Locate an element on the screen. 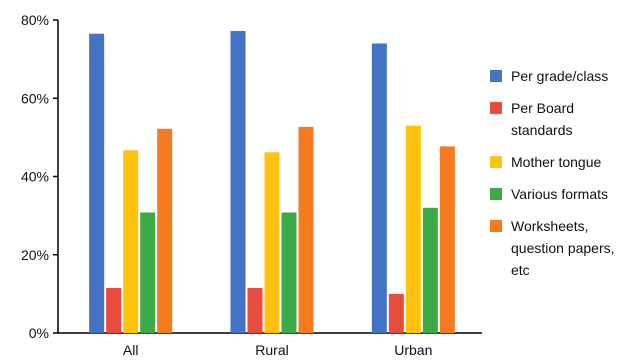 The image size is (624, 360). y-tick-label: 20% is located at coordinates (35, 255).